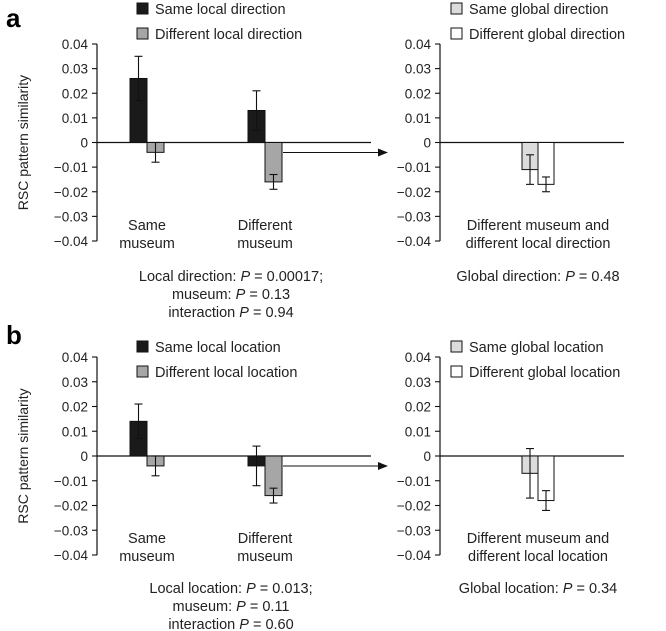  Describe the element at coordinates (594, 589) in the screenshot. I see `stats-fragment: = 0.34` at that location.